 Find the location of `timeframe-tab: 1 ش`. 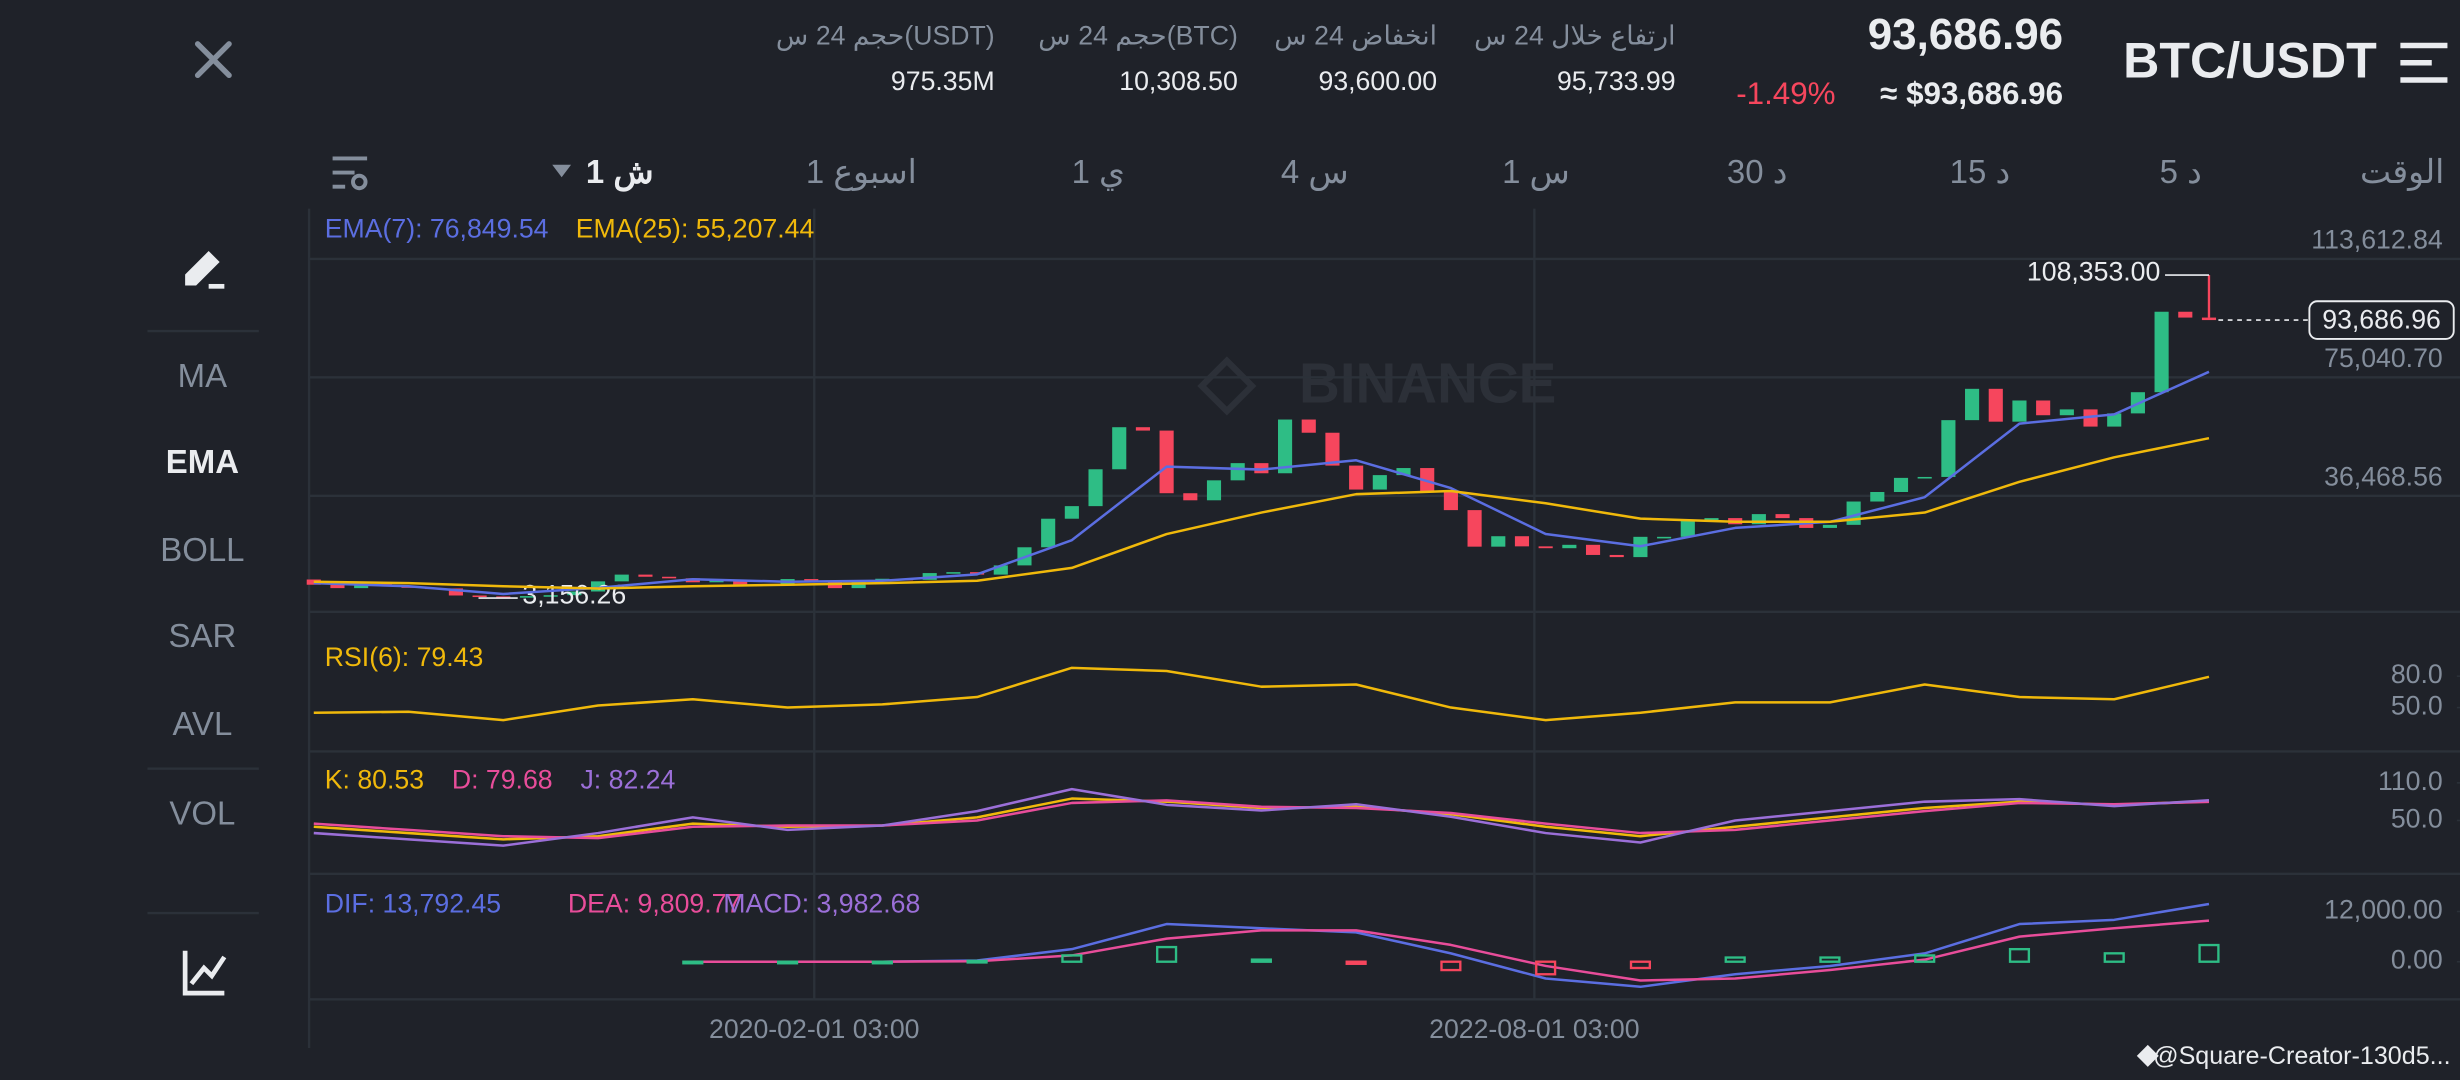

timeframe-tab: 1 ش is located at coordinates (620, 172).